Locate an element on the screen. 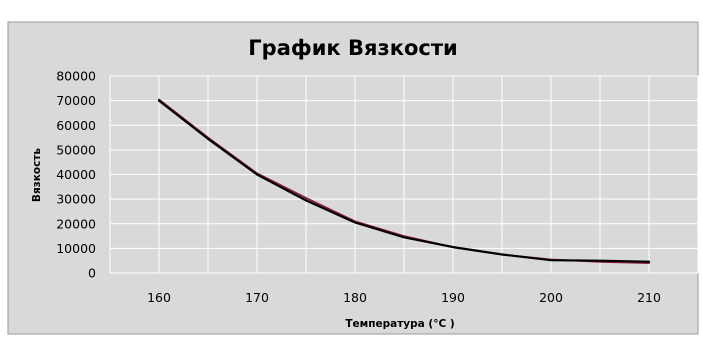  y-tick-label: 0 is located at coordinates (92, 273).